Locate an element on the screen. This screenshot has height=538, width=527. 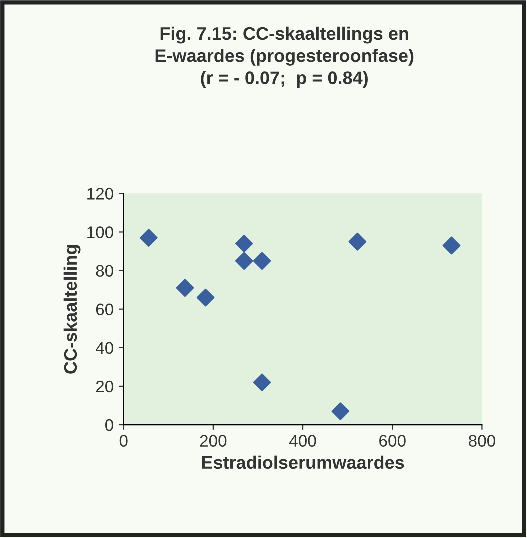
x-axis-title: Estradiolserumwaardes is located at coordinates (303, 463).